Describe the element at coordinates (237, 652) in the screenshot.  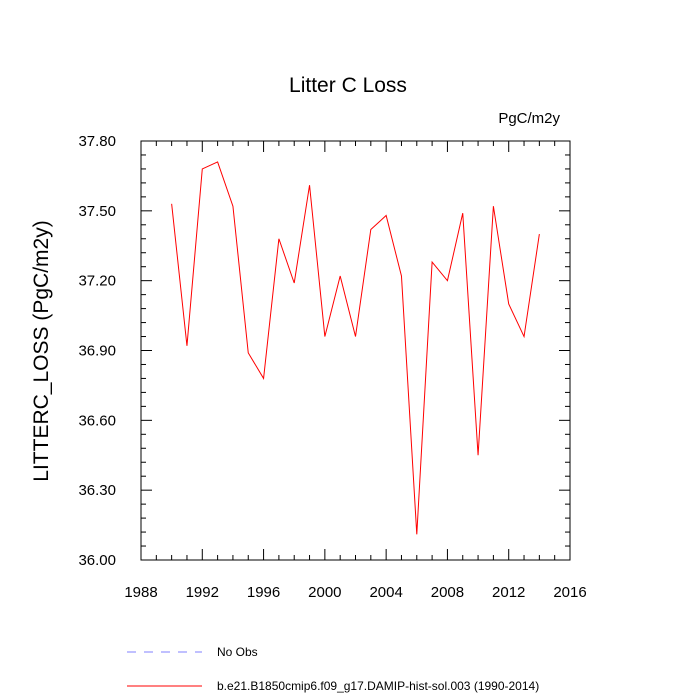
I see `legend-no-obs-label: No Obs` at that location.